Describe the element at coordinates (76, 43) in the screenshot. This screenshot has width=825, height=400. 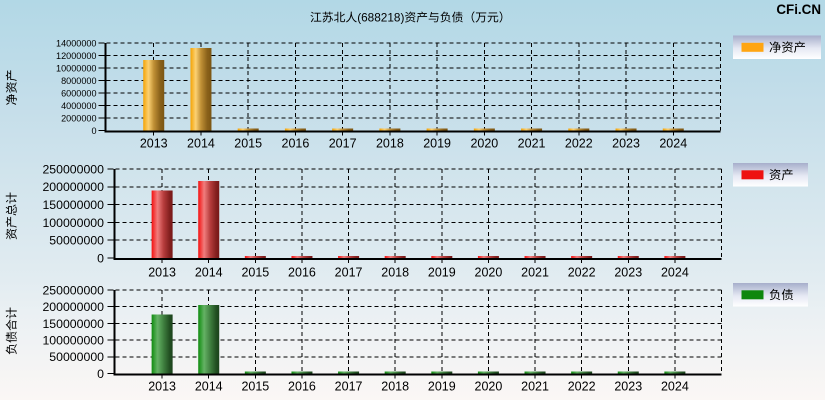
I see `svg-text: 14000000` at that location.